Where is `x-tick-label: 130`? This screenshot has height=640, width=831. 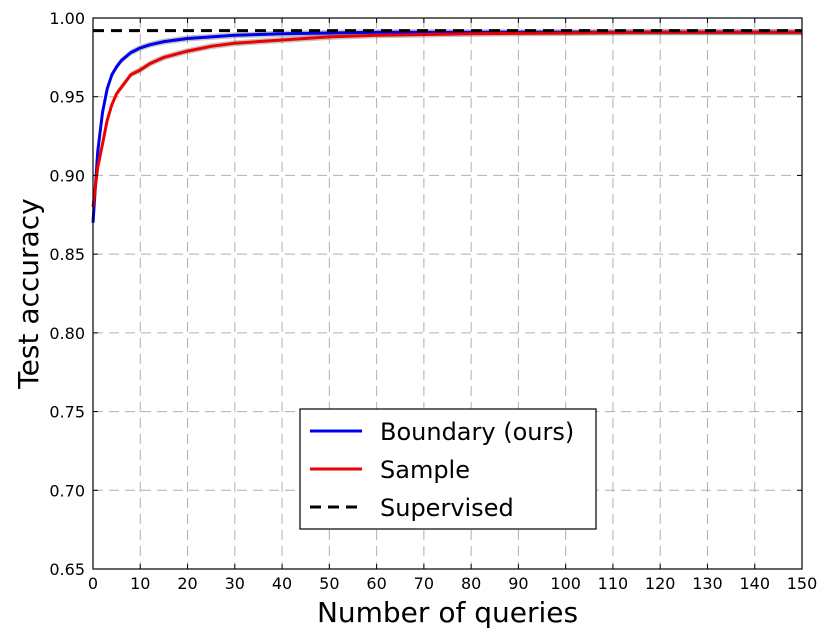
x-tick-label: 130 is located at coordinates (707, 583).